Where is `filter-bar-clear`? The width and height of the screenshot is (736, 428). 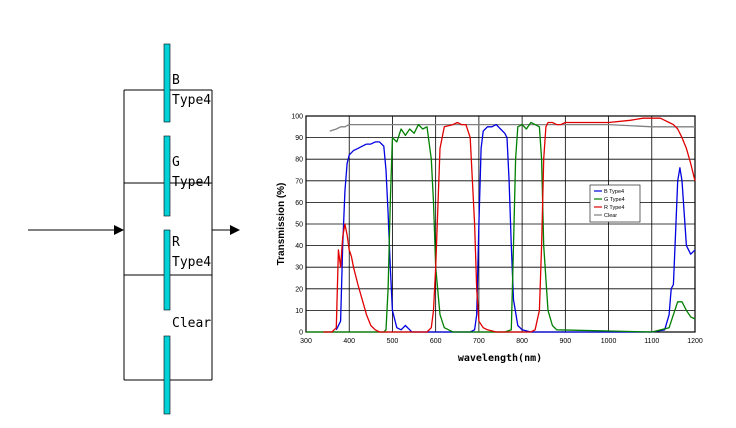 filter-bar-clear is located at coordinates (167, 375).